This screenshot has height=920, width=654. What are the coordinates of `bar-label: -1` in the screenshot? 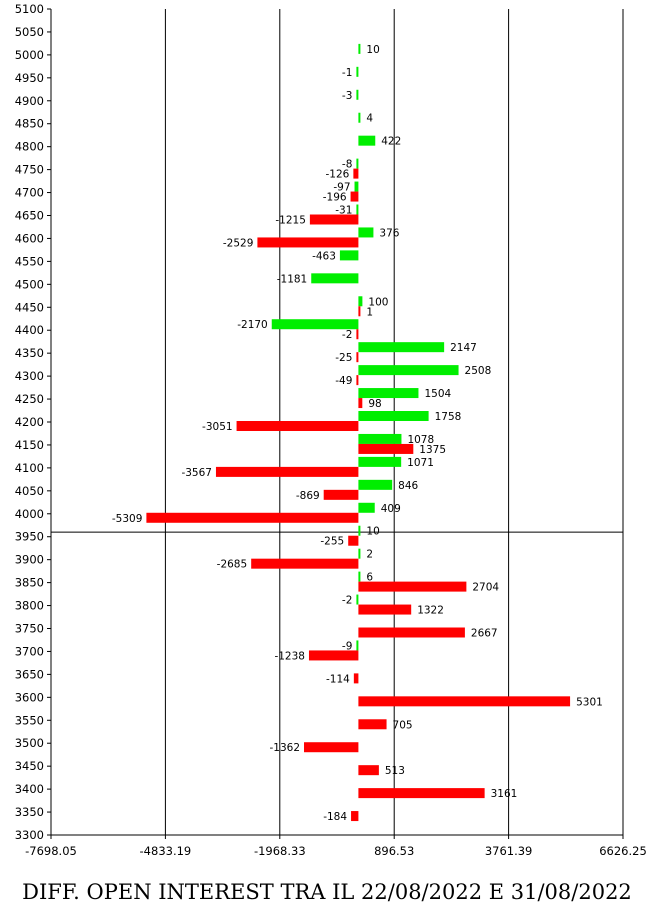 It's located at (347, 73).